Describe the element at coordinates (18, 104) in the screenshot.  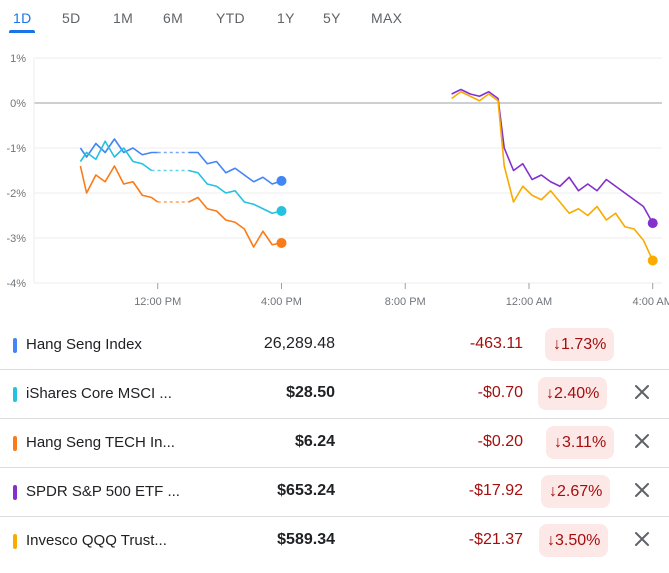
I see `y-tick-label: 0%` at that location.